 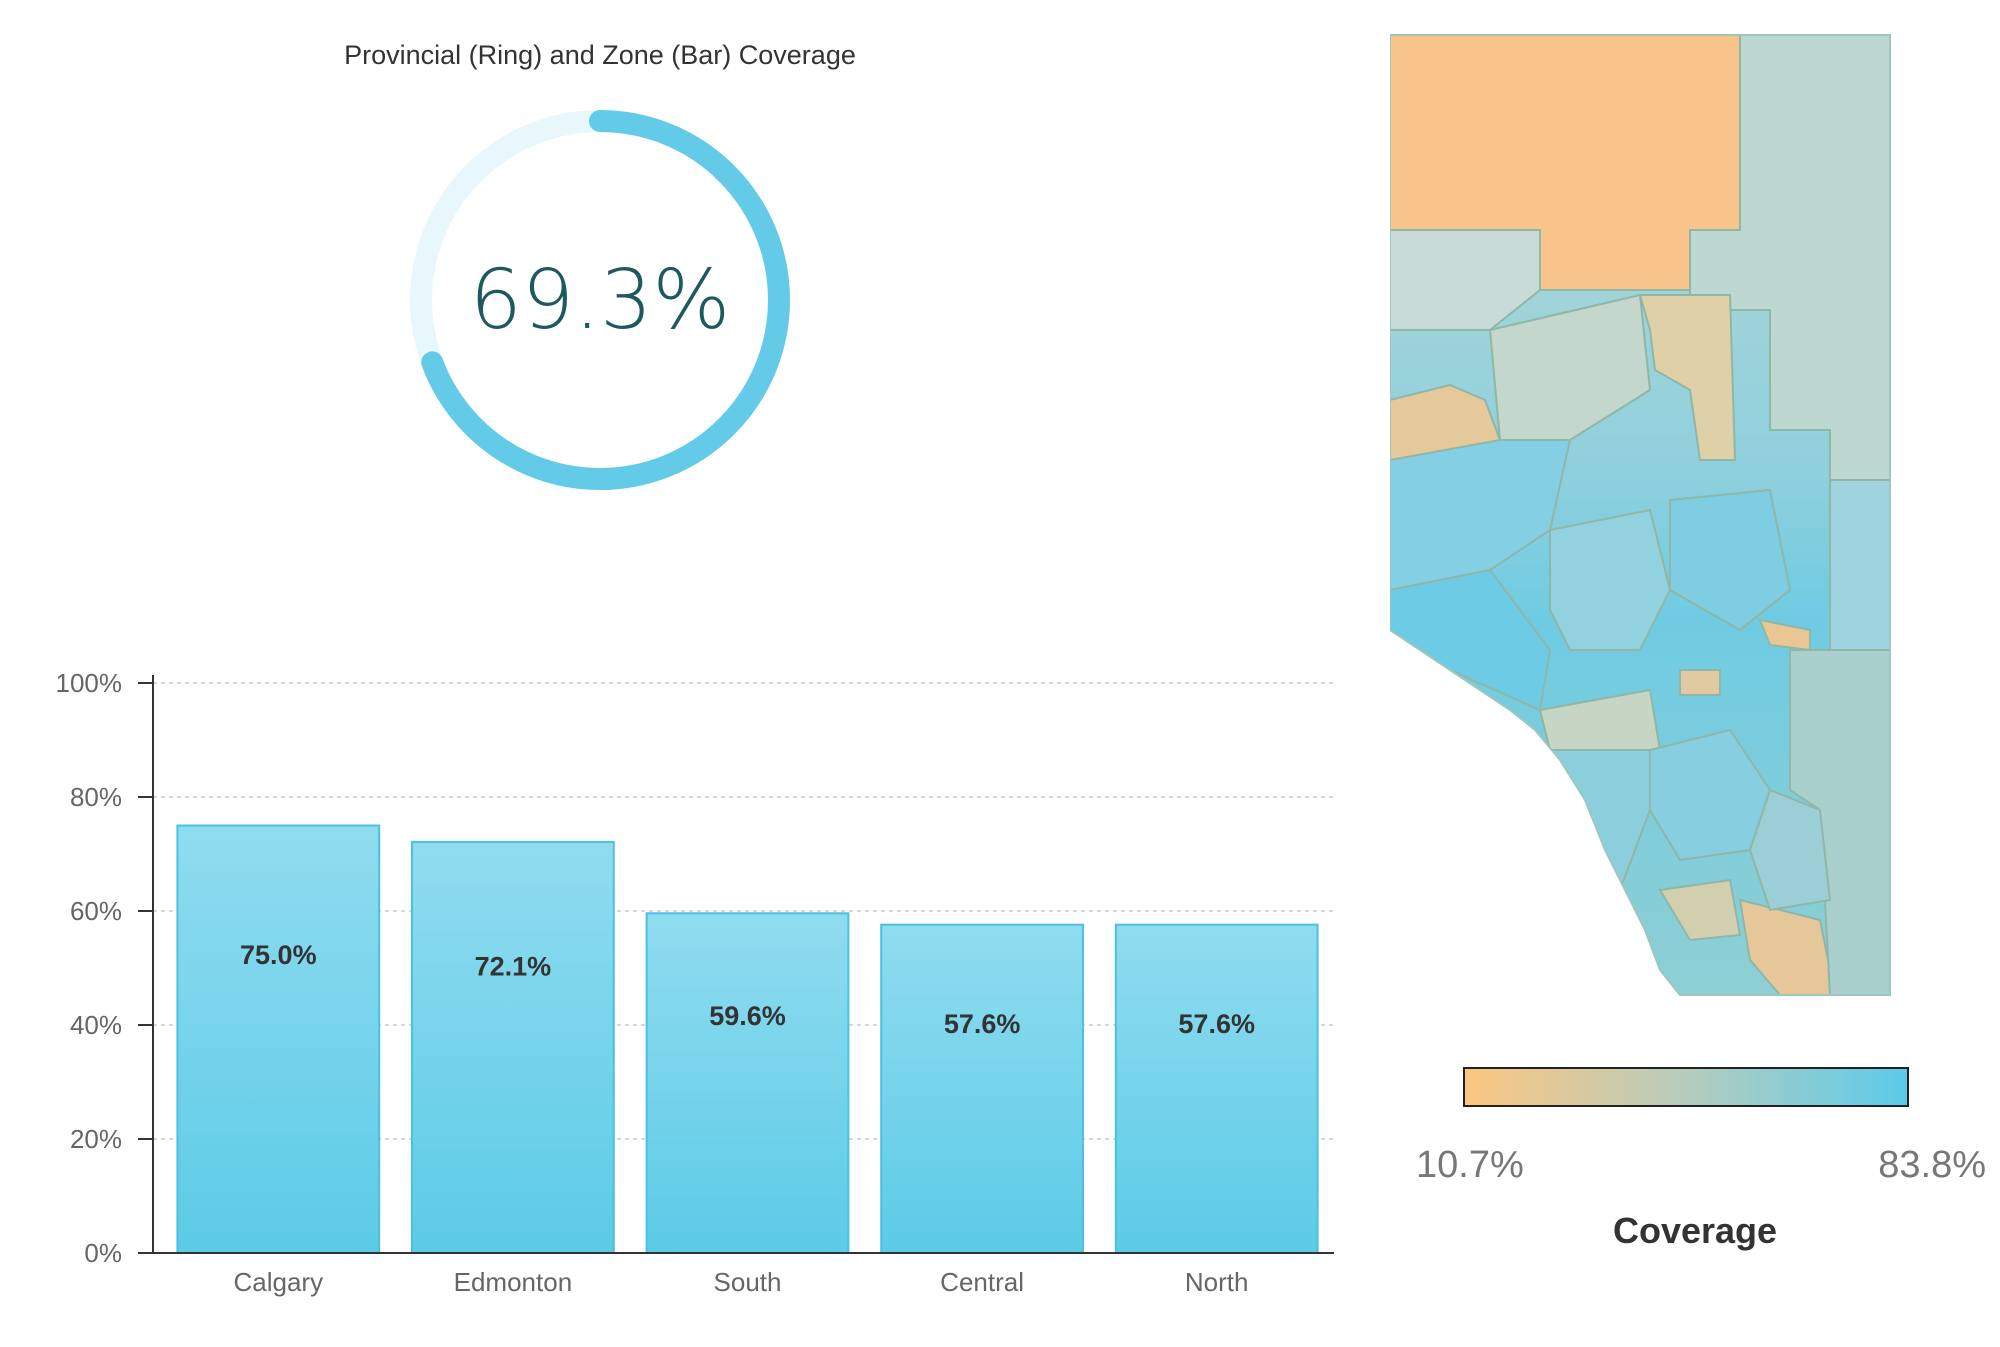 I want to click on map-region-southeast, so click(x=1839, y=822).